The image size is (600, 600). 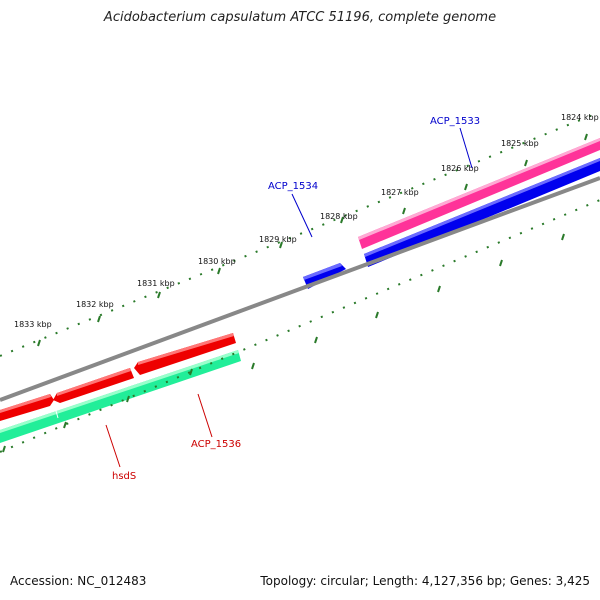 I want to click on tick-label-1830: 1830 kbp, so click(x=217, y=261).